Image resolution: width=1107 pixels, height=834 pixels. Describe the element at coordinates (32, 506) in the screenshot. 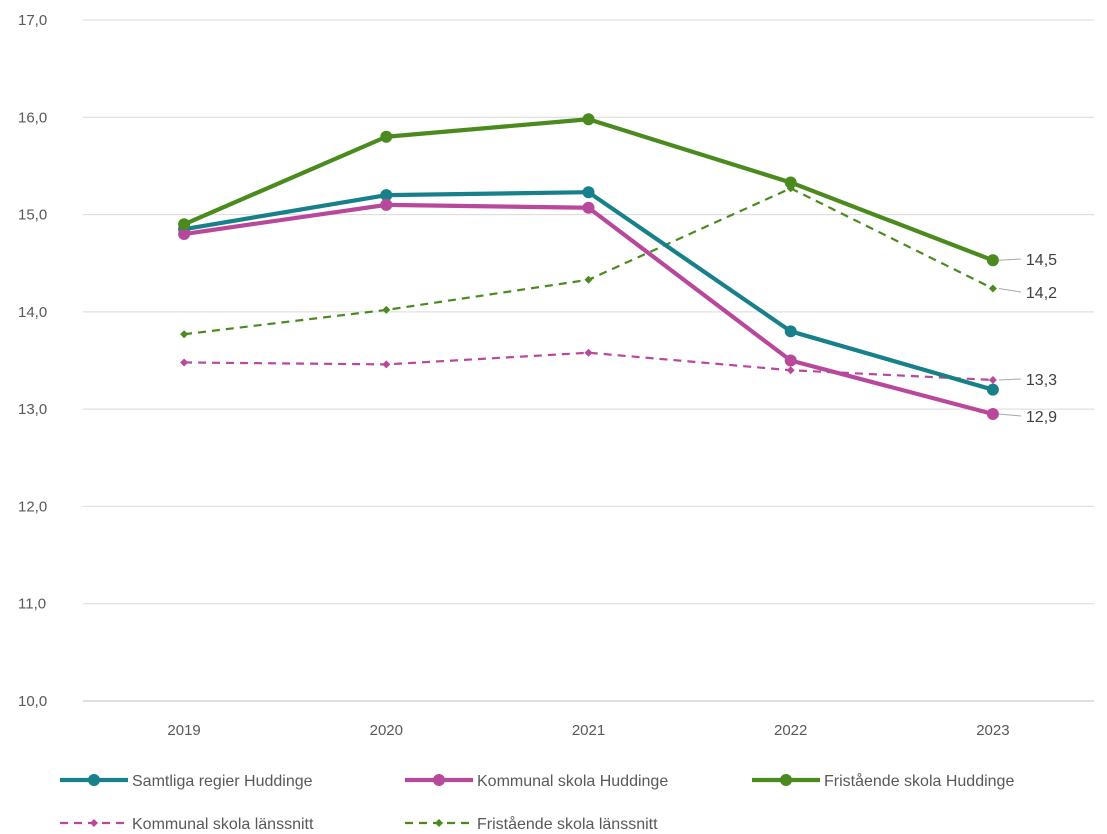

I see `y-tick-label: 12,0` at that location.